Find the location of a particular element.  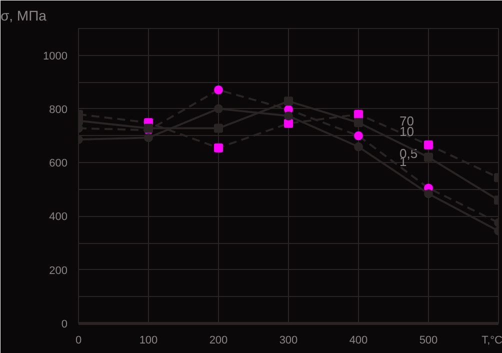

y-tick-label: 200 is located at coordinates (58, 270).